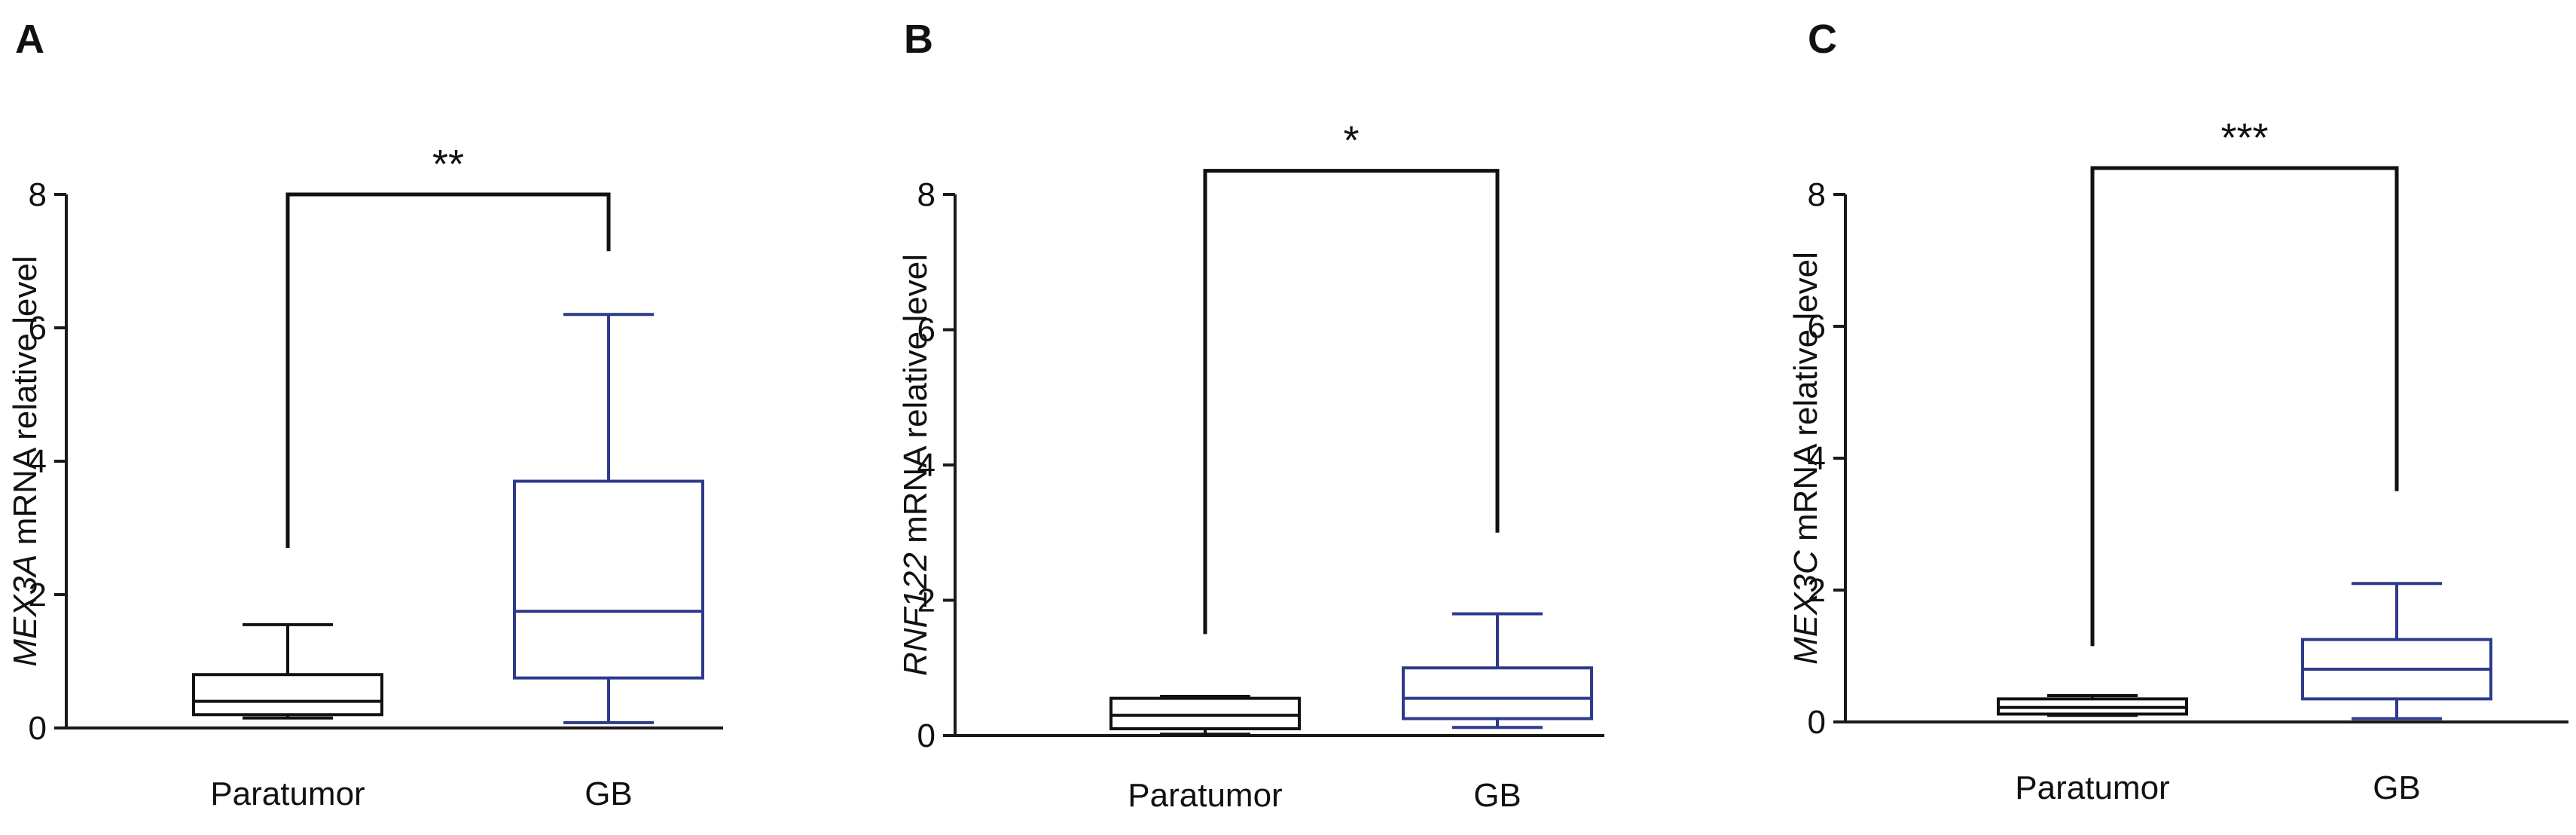 This screenshot has width=2576, height=835. What do you see at coordinates (1351, 141) in the screenshot?
I see `significance-label: *` at bounding box center [1351, 141].